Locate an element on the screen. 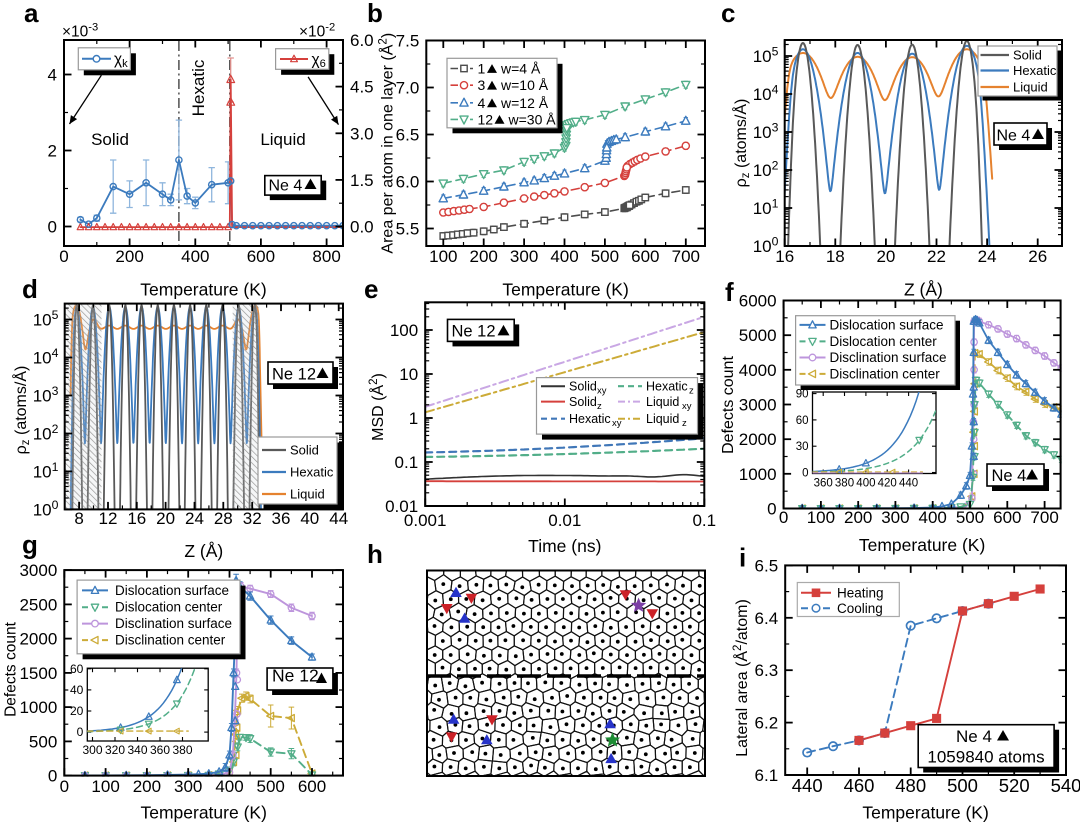  svg-text: ×10-3​ is located at coordinates (80, 31).